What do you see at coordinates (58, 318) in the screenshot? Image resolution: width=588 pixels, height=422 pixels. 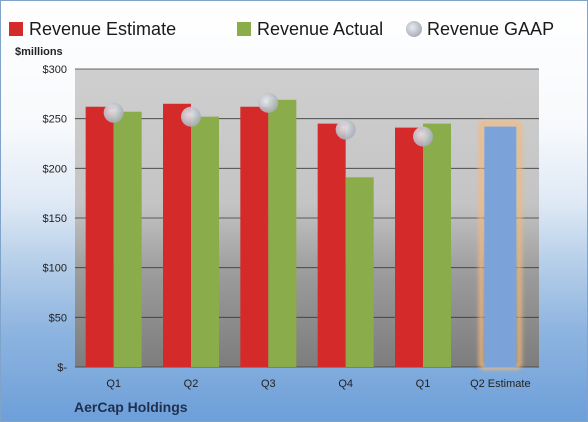 I see `y-tick-label: $50` at bounding box center [58, 318].